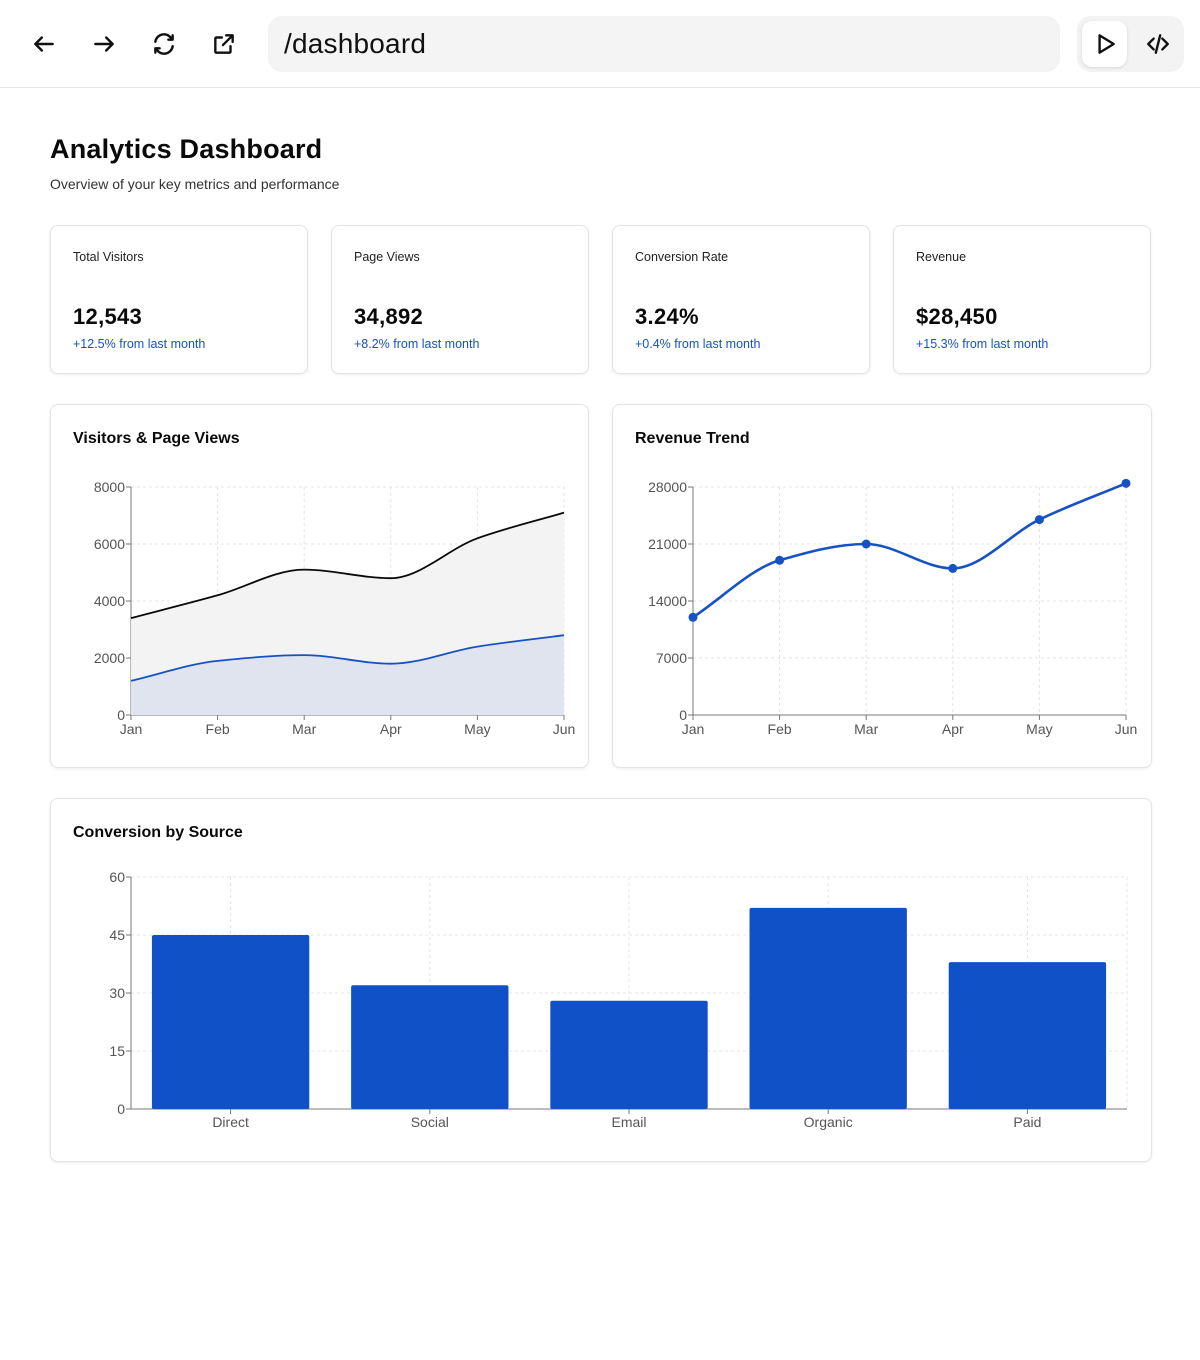 The width and height of the screenshot is (1200, 1360). What do you see at coordinates (667, 544) in the screenshot?
I see `y-tick-label: 21000` at bounding box center [667, 544].